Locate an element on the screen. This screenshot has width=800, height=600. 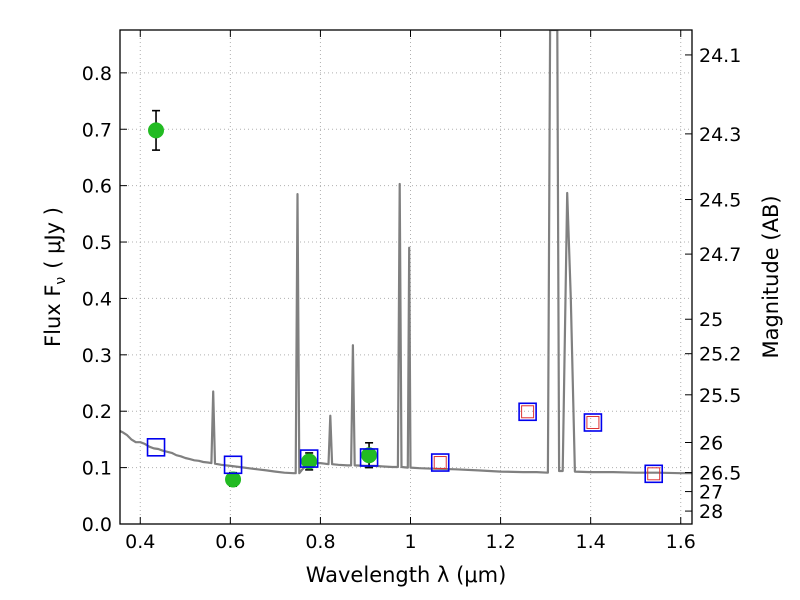
y-axis-title-left: Flux Fν ( μJy ) is located at coordinates (55, 277).